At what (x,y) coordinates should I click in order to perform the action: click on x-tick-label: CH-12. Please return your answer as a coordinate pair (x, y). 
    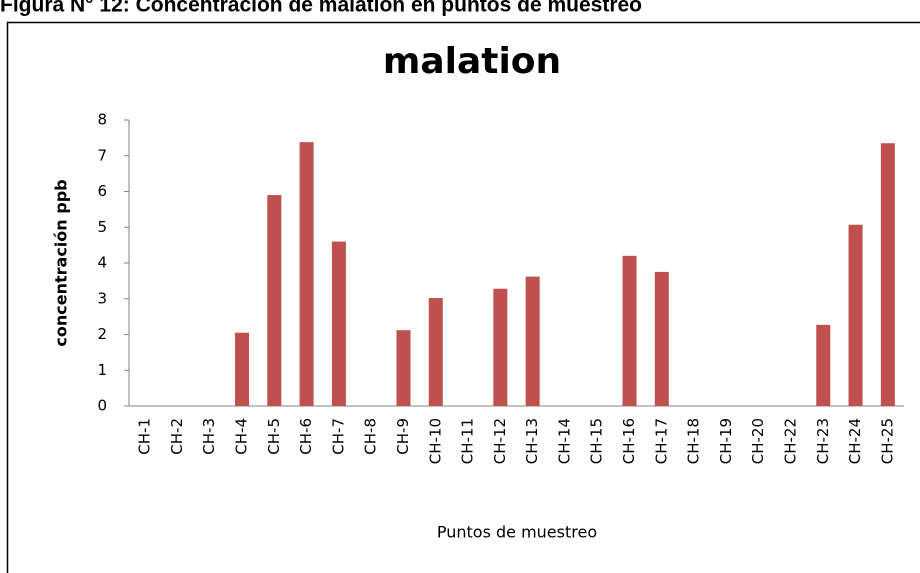
    Looking at the image, I should click on (500, 441).